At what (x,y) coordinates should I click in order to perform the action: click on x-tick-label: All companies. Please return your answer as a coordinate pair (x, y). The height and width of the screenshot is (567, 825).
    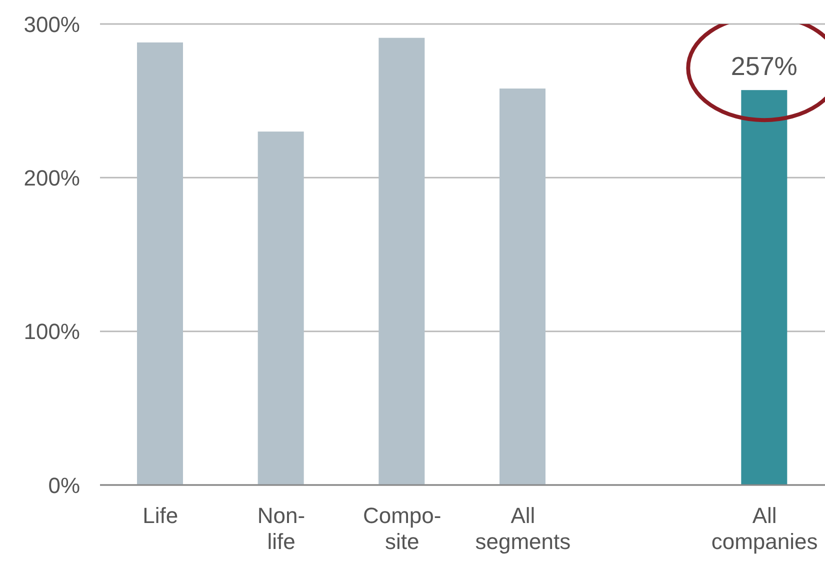
    Looking at the image, I should click on (764, 528).